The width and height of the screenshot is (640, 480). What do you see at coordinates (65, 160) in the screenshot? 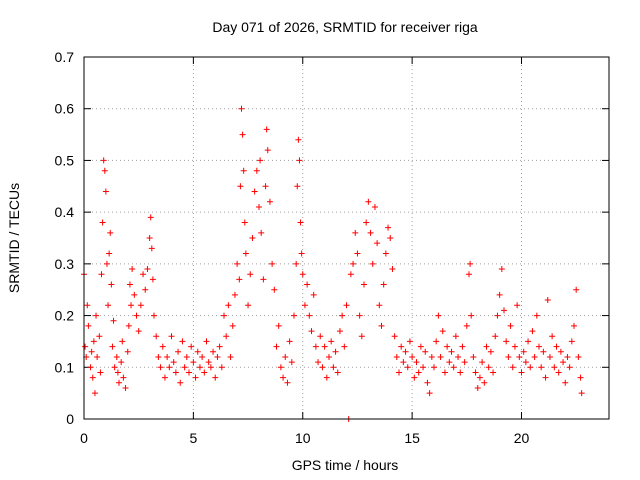
I see `y-tick-label: 0.5` at bounding box center [65, 160].